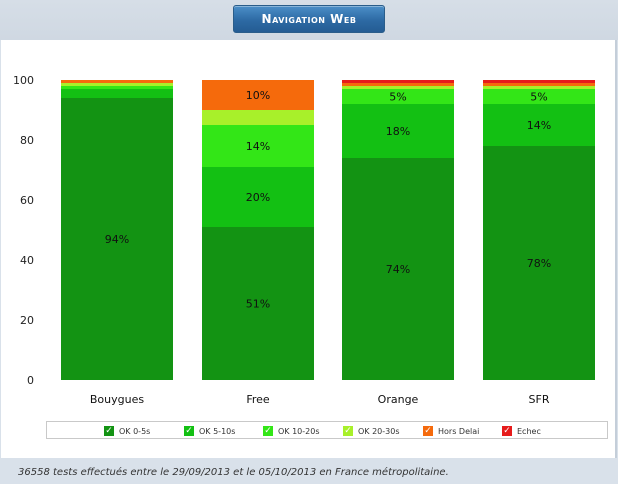  I want to click on data-label: 18%, so click(398, 131).